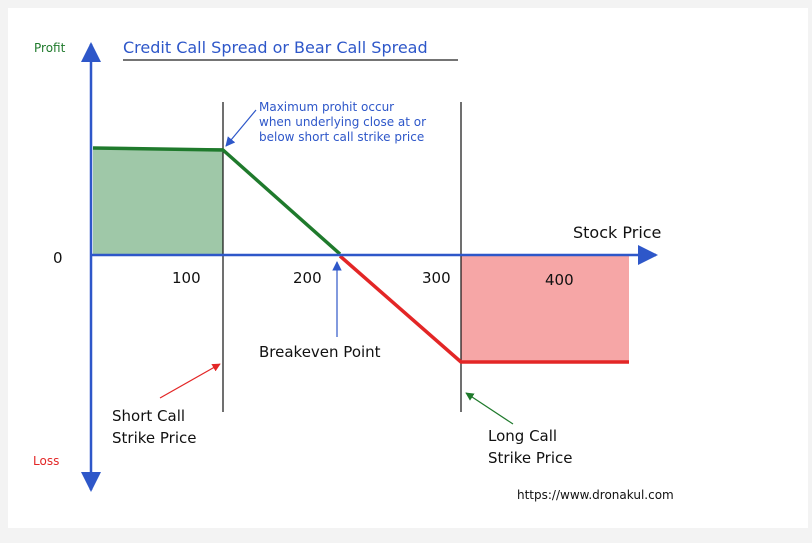 This screenshot has height=543, width=812. I want to click on diagram-title: Credit Call Spread or Bear Call Spread, so click(275, 47).